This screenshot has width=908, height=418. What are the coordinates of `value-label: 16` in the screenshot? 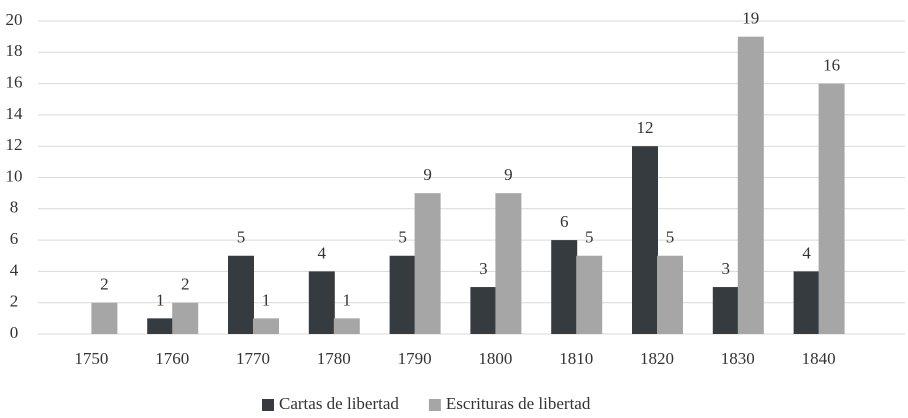 It's located at (831, 65).